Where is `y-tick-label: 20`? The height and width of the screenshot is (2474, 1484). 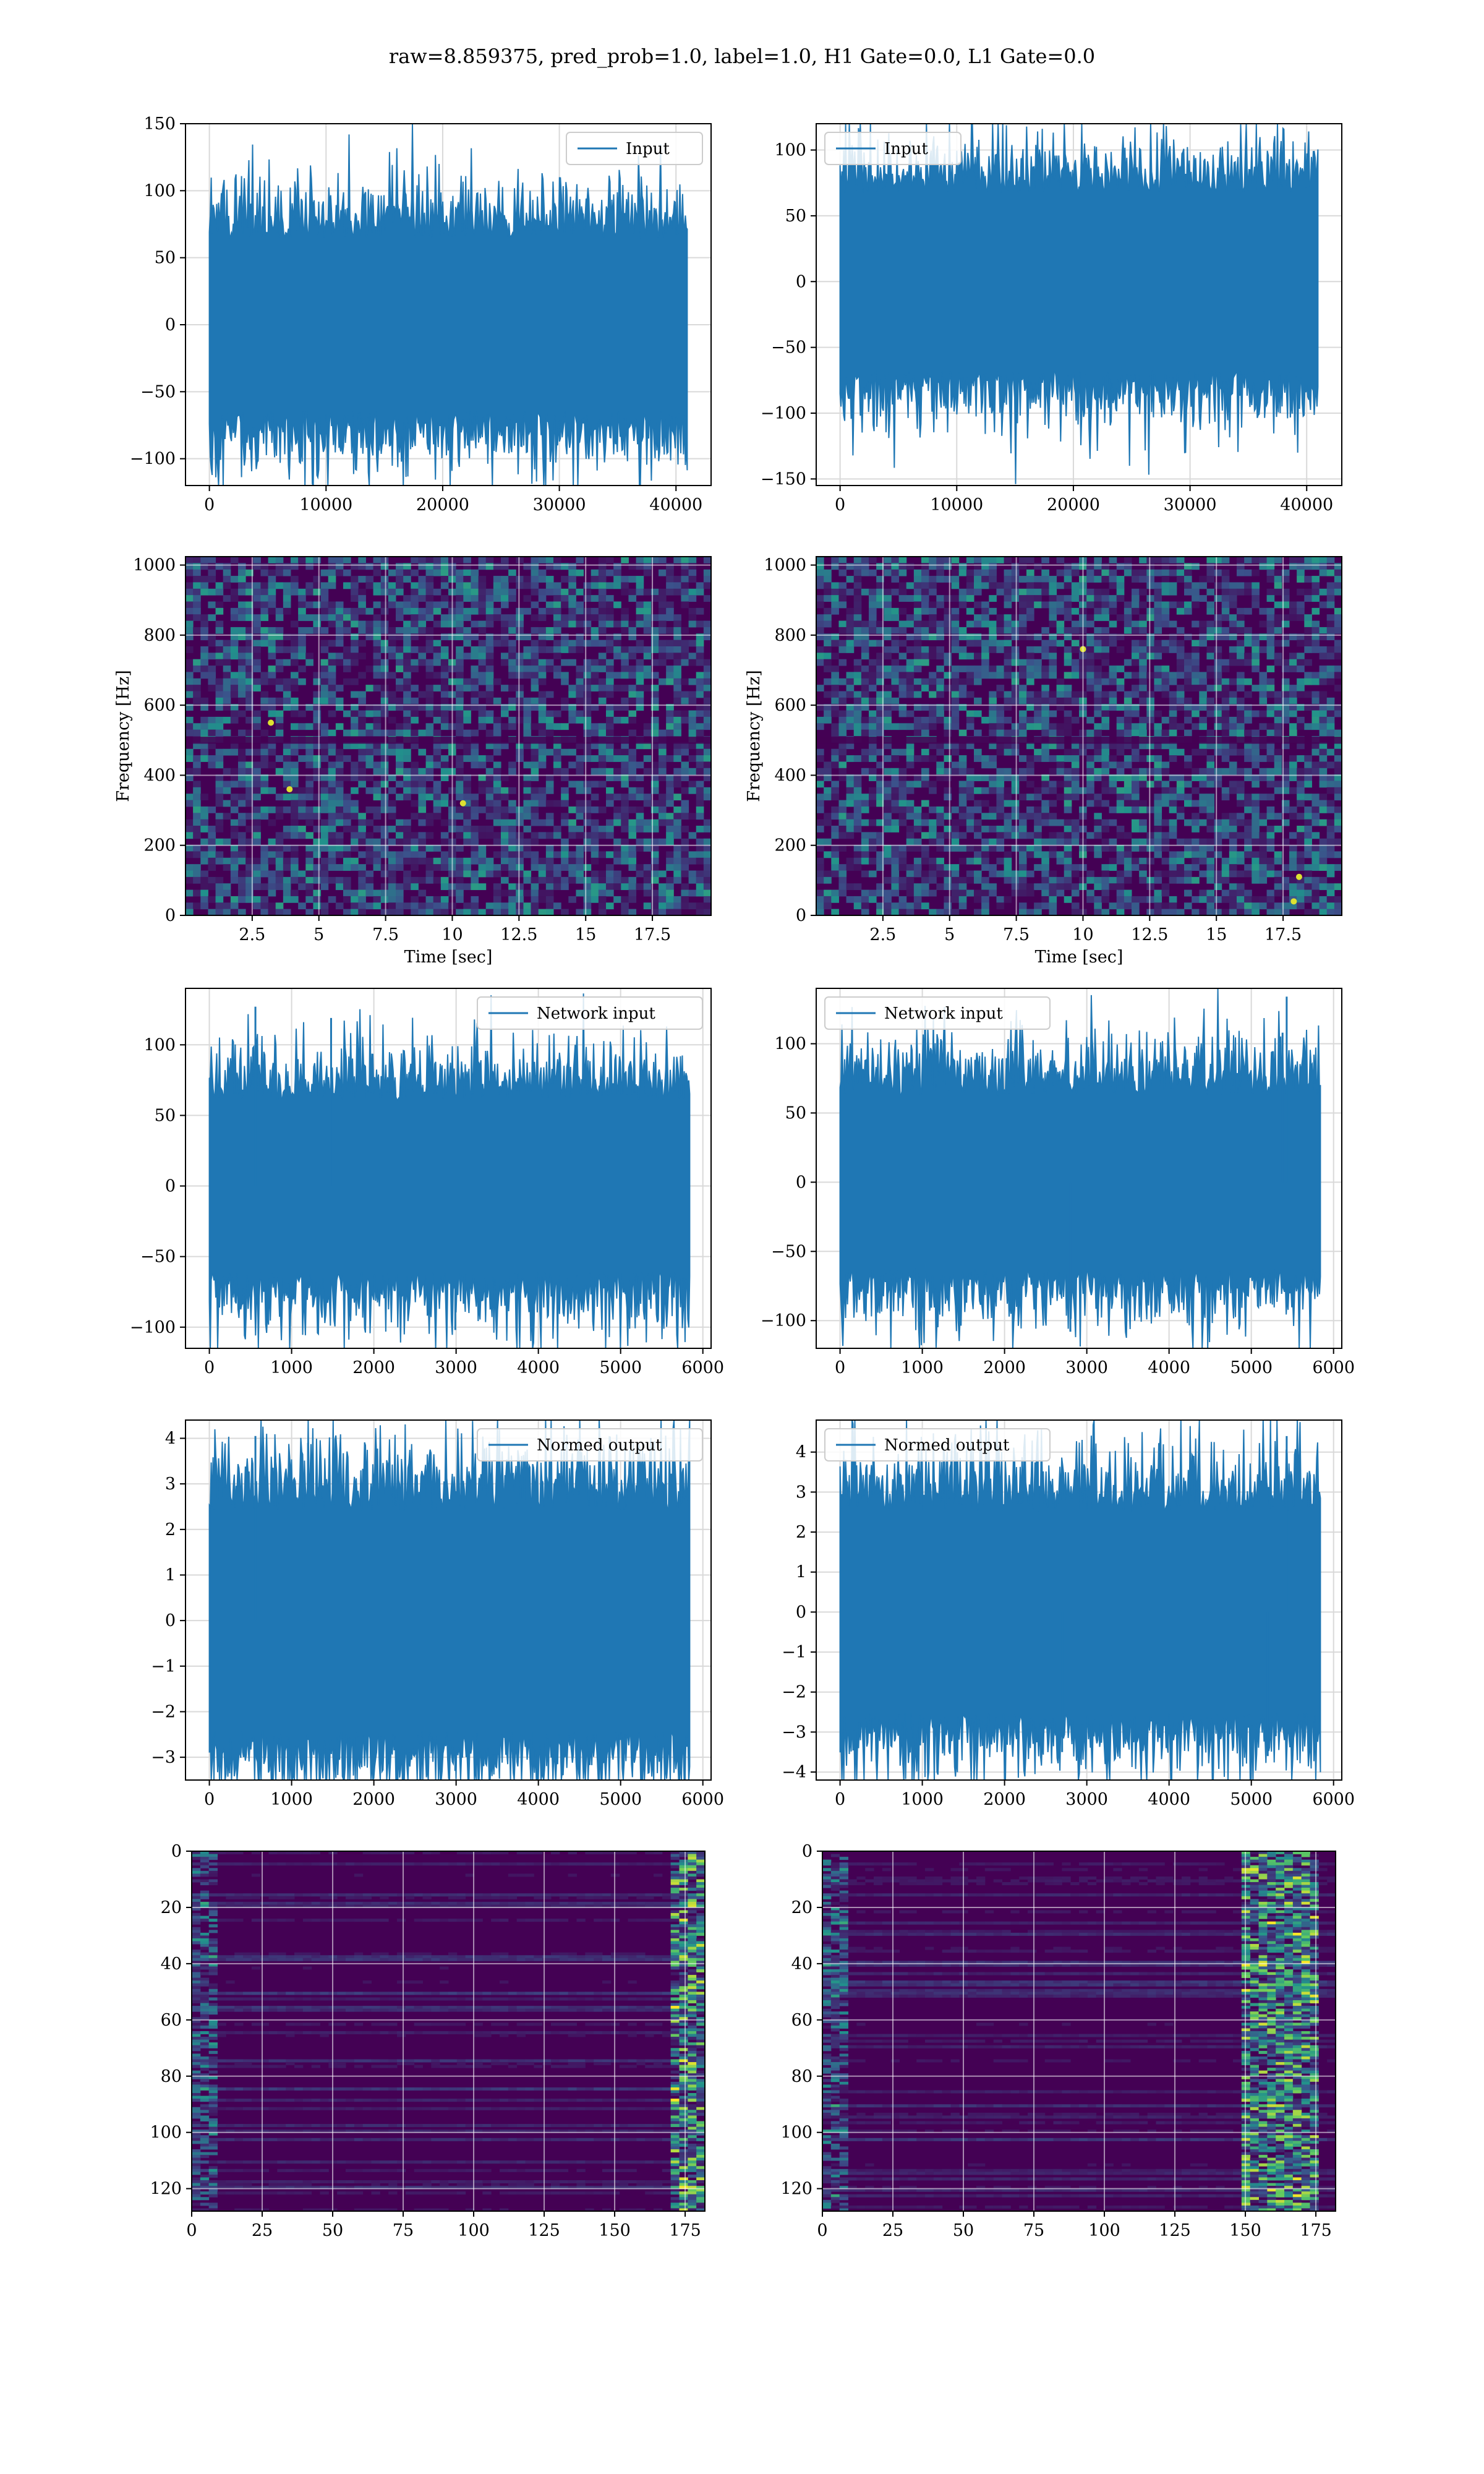
y-tick-label: 20 is located at coordinates (801, 1907).